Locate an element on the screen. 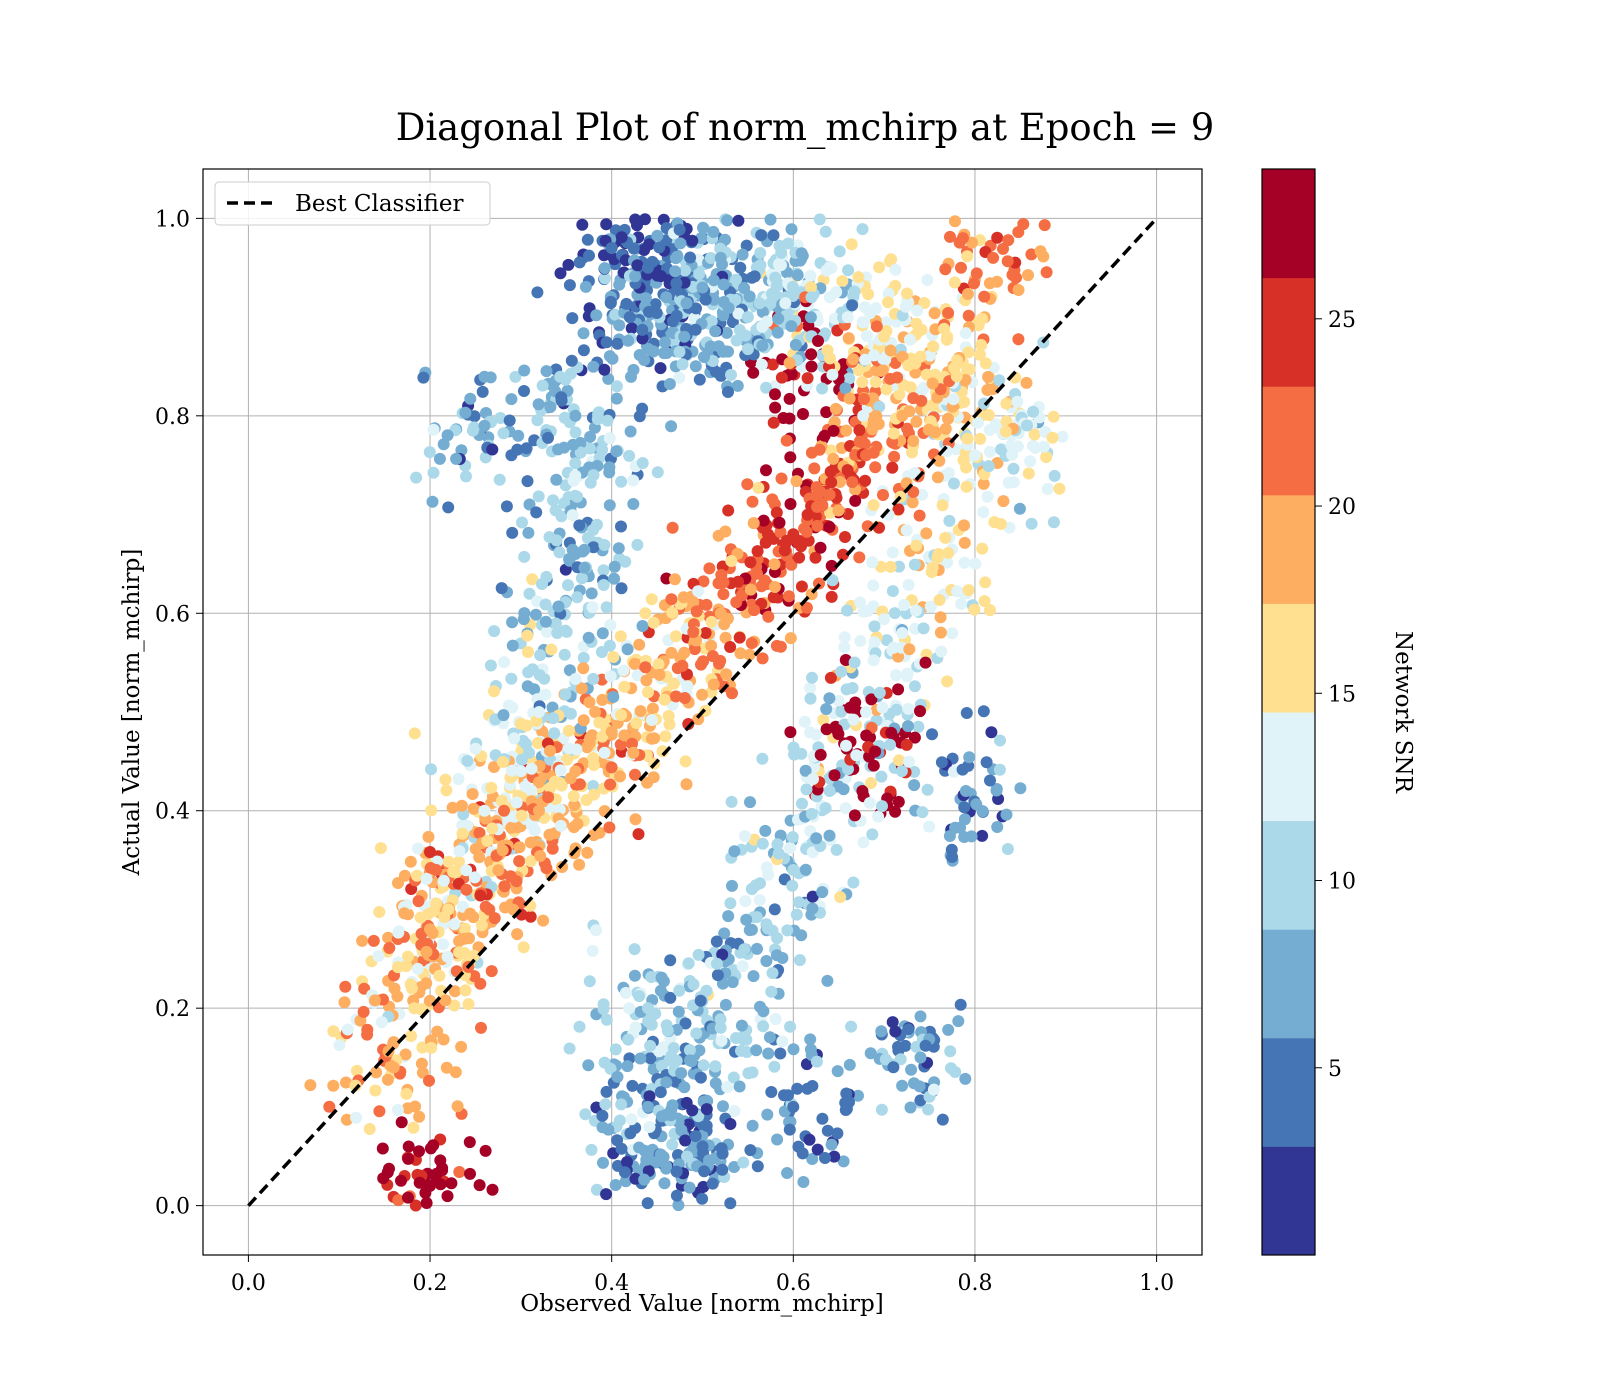 Image resolution: width=1600 pixels, height=1400 pixels. y-tick-label: 1.0 is located at coordinates (172, 219).